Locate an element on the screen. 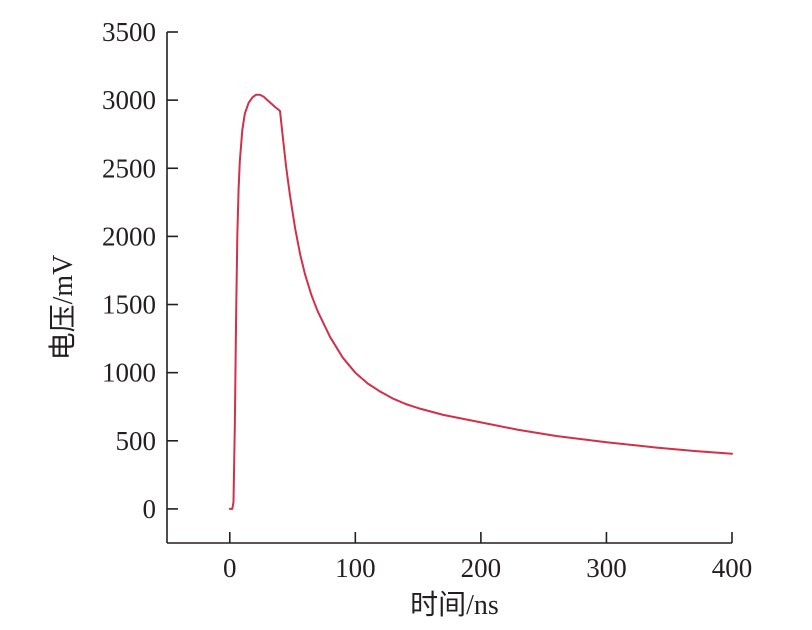  y-tick-label: 2000 is located at coordinates (129, 236).